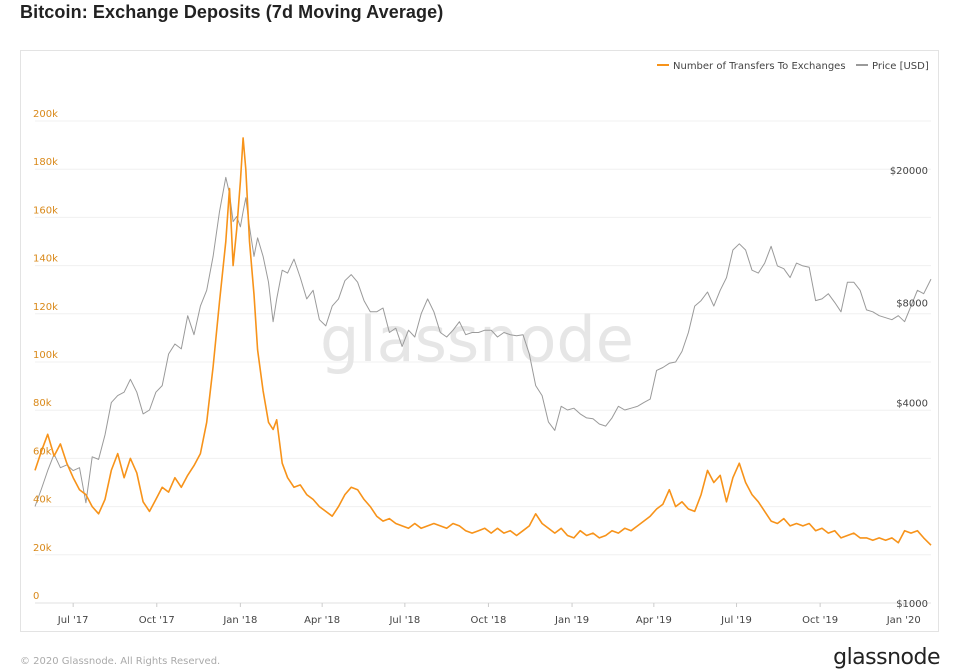 The width and height of the screenshot is (960, 670). What do you see at coordinates (488, 620) in the screenshot?
I see `x-tick-label: Oct '18` at bounding box center [488, 620].